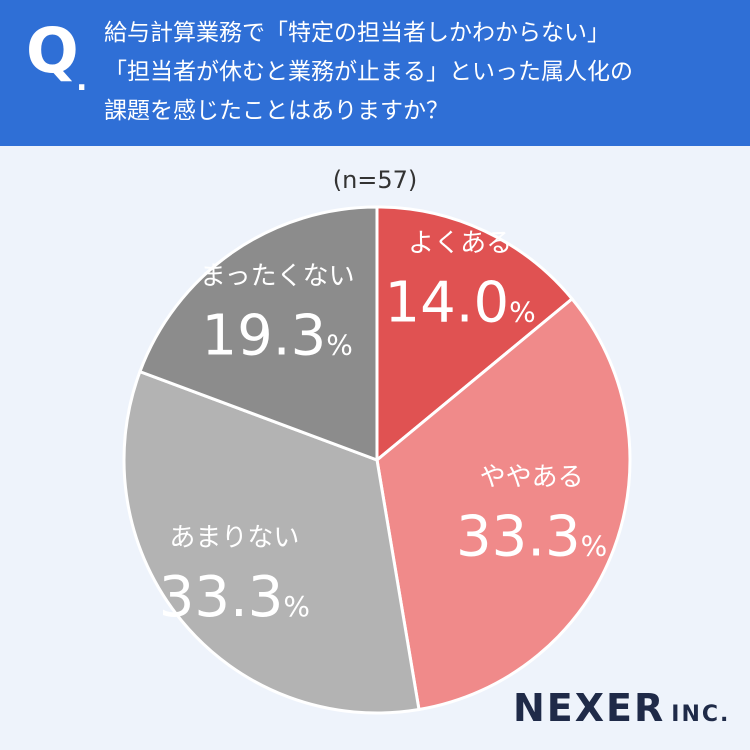 The image size is (750, 750). I want to click on logo-main-text: NEXER, so click(589, 708).